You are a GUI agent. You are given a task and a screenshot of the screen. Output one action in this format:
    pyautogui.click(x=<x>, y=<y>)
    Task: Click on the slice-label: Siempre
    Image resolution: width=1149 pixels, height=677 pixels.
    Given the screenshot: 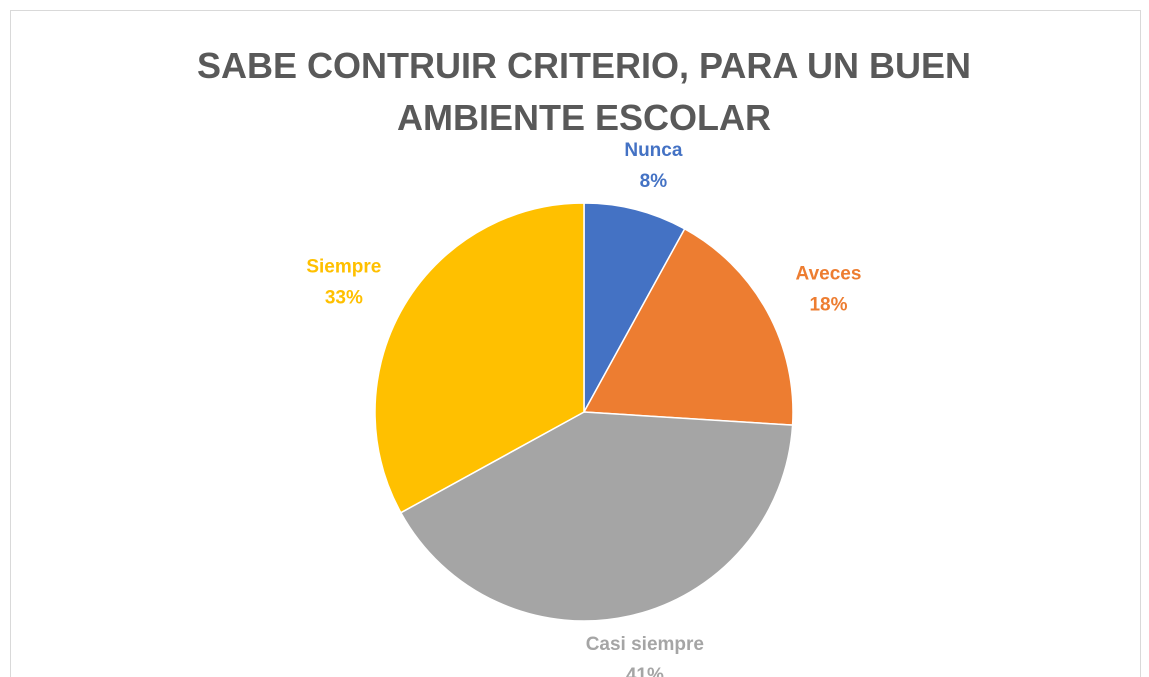 What is the action you would take?
    pyautogui.click(x=343, y=267)
    